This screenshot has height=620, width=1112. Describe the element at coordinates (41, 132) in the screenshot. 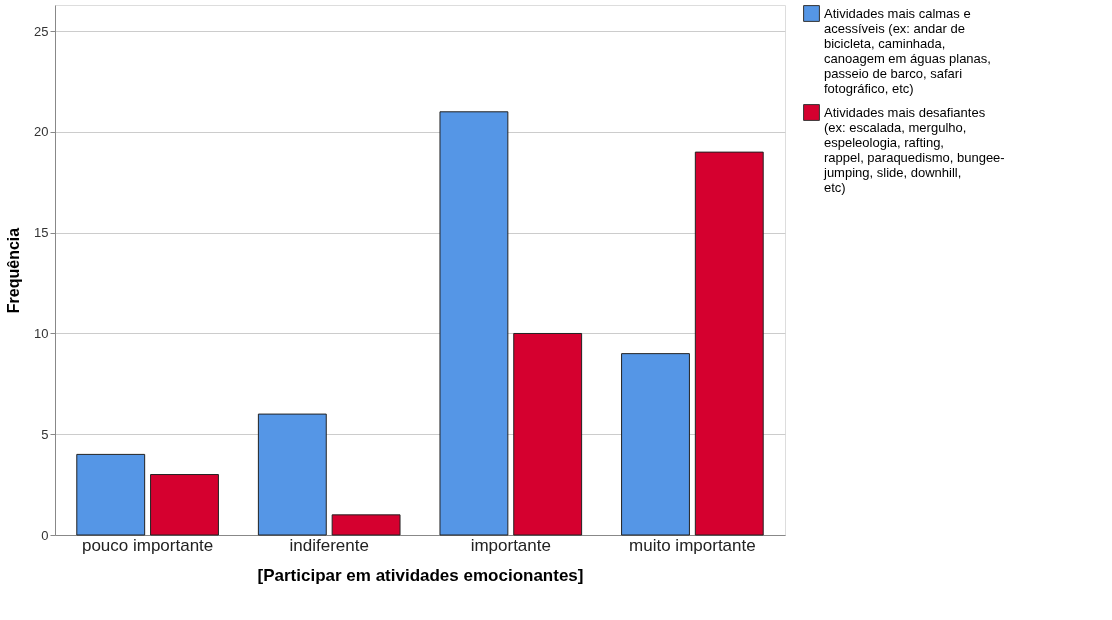

I see `y-tick-label: 20` at that location.